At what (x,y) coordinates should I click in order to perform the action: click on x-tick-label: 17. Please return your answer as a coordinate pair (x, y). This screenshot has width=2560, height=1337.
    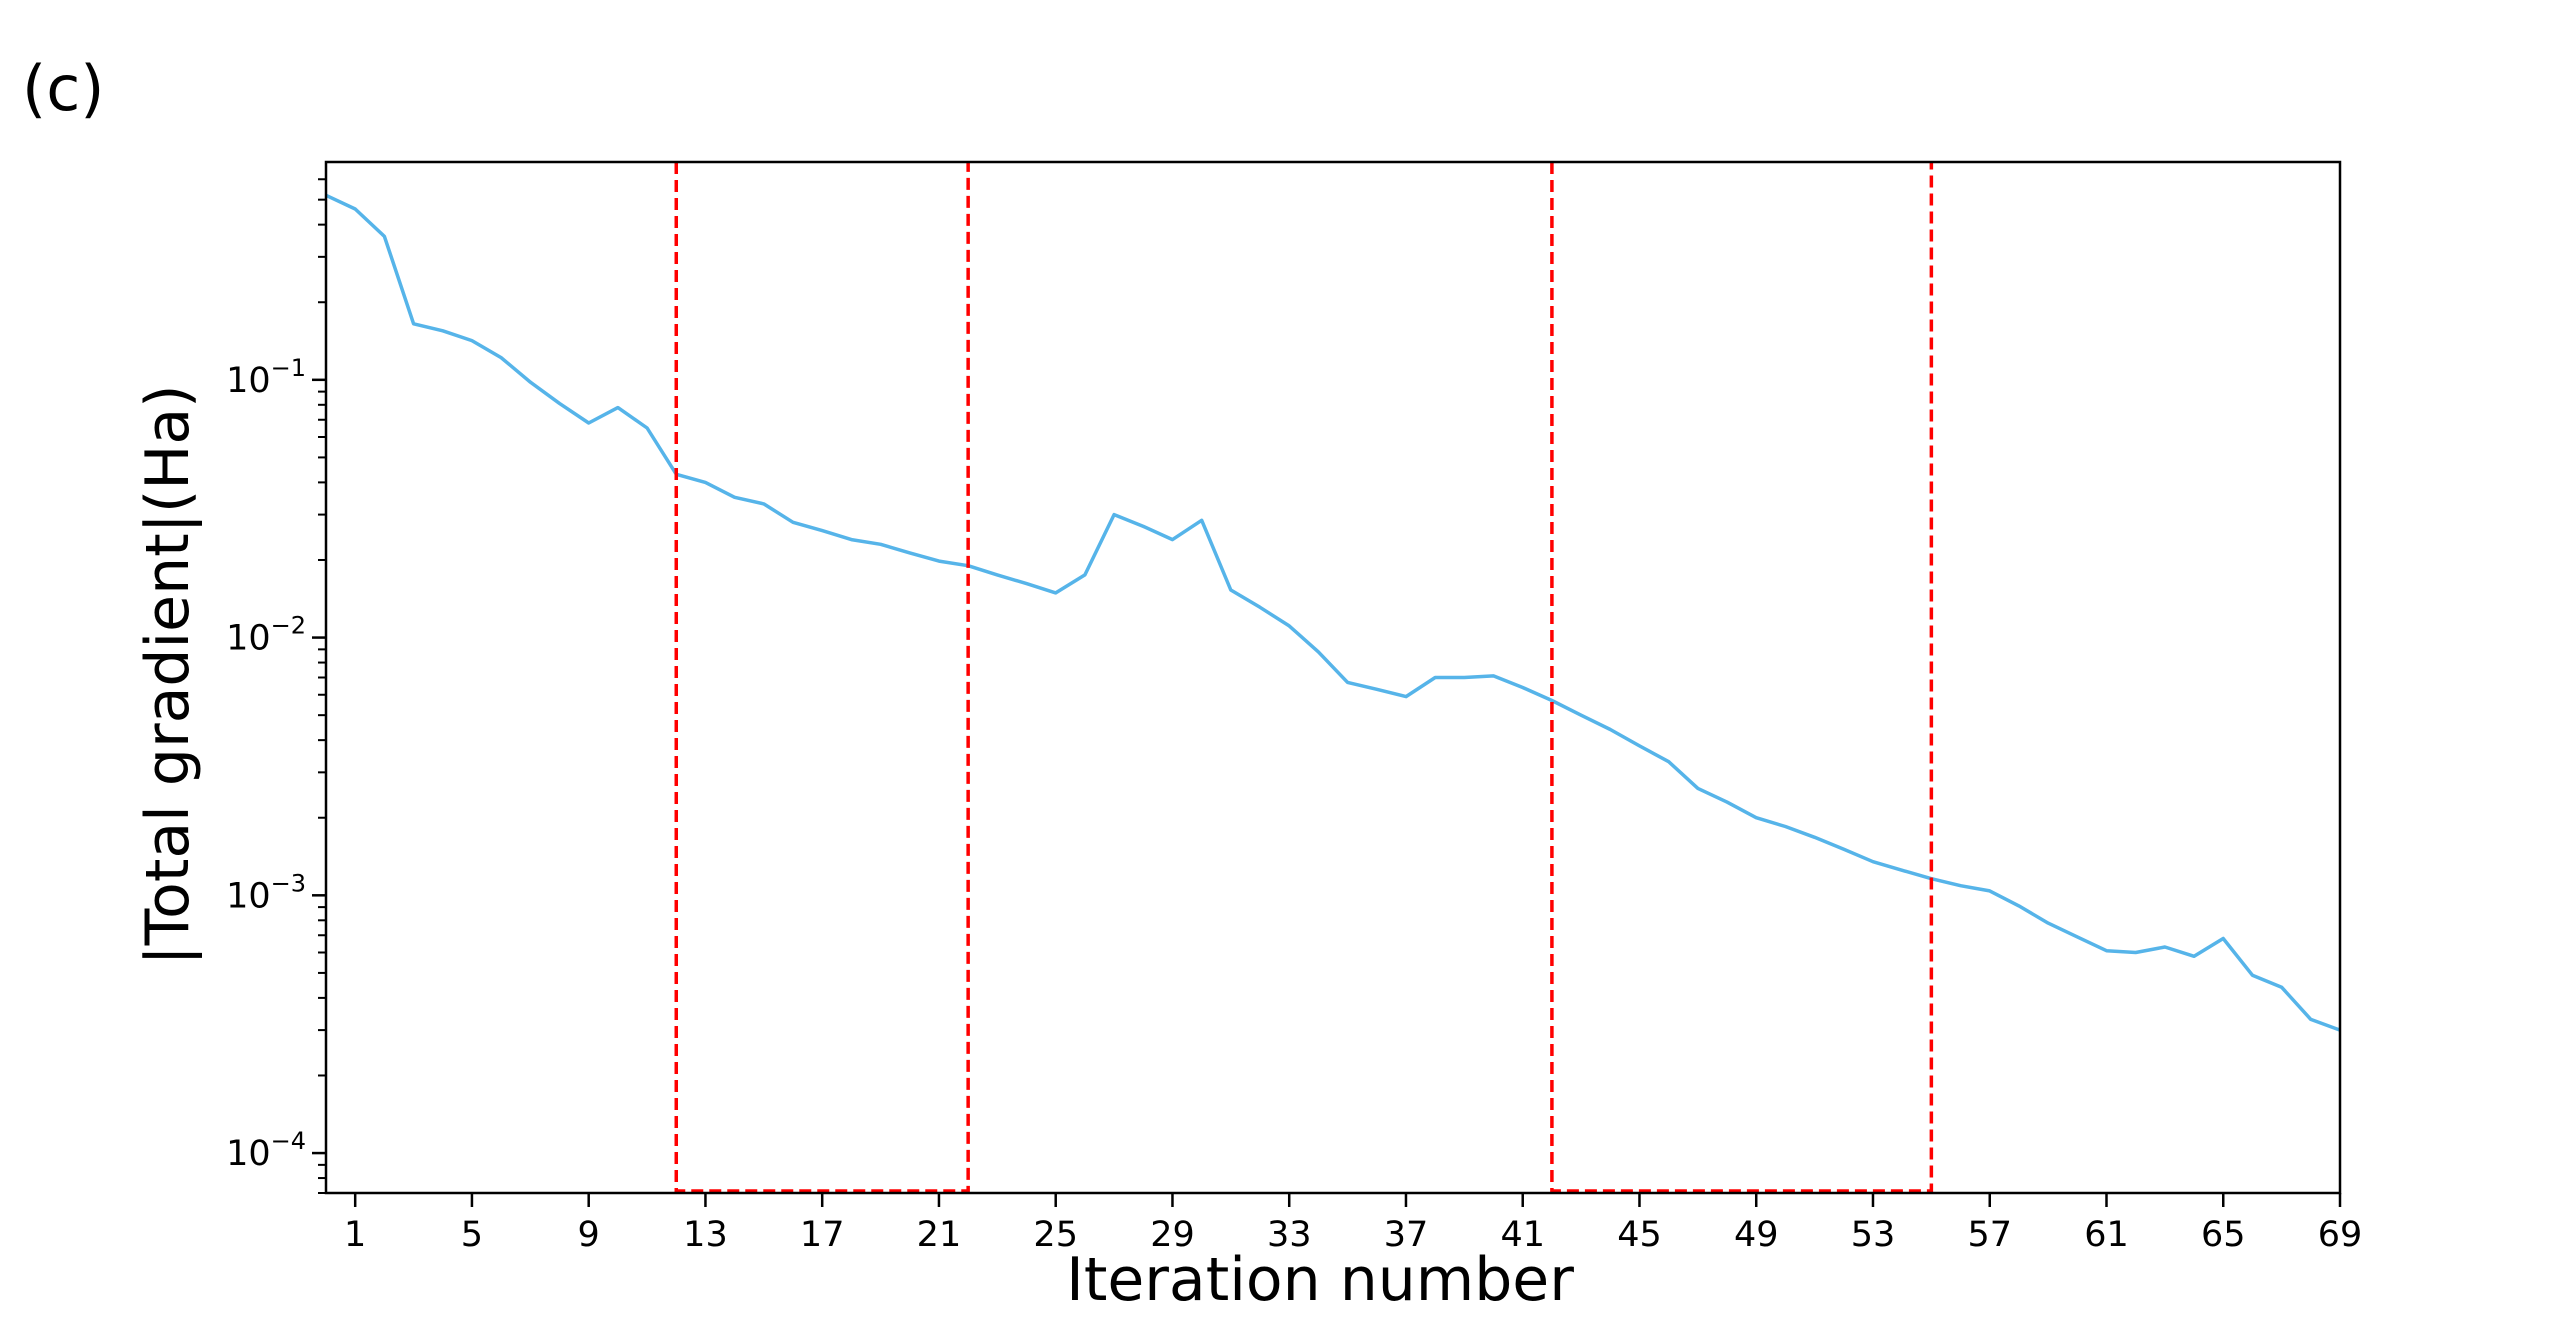
    Looking at the image, I should click on (822, 1235).